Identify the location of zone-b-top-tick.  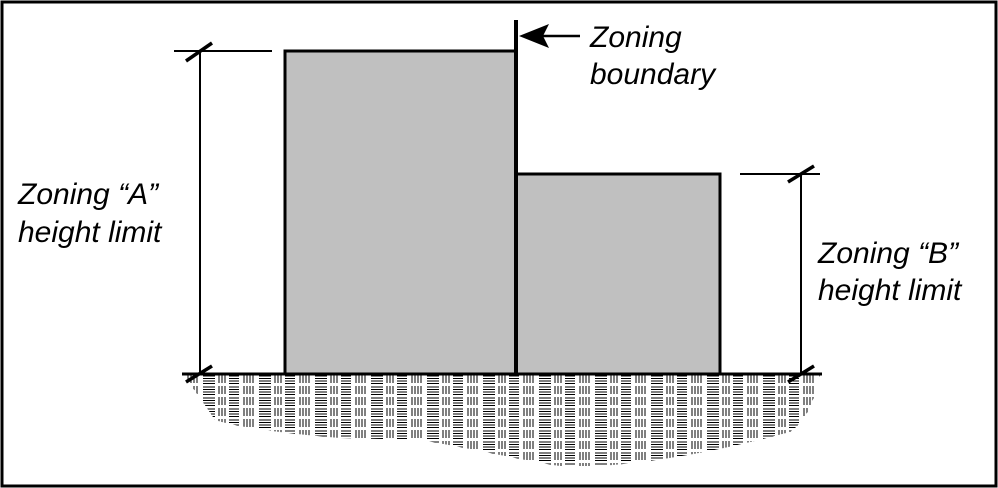
(801, 174).